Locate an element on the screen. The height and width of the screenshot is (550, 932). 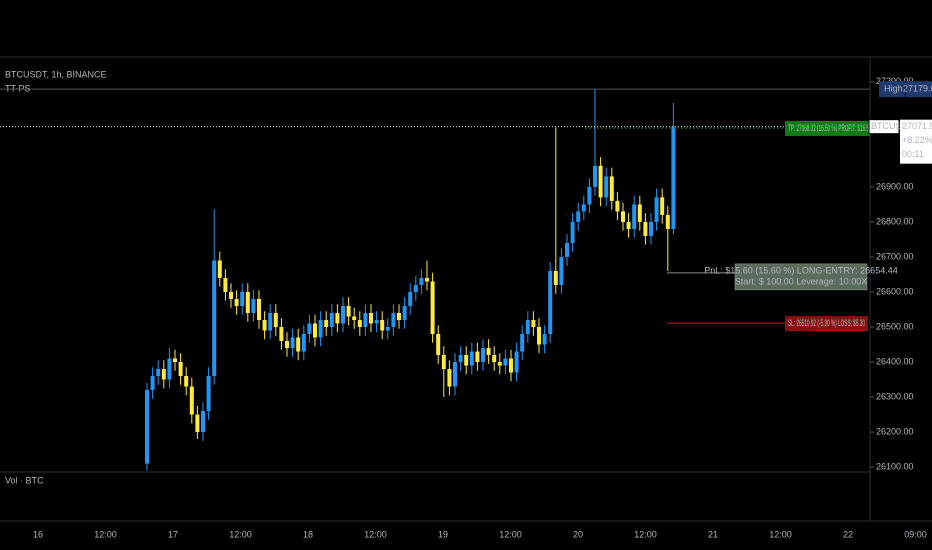
y-tick-label: 26200.00 is located at coordinates (895, 431).